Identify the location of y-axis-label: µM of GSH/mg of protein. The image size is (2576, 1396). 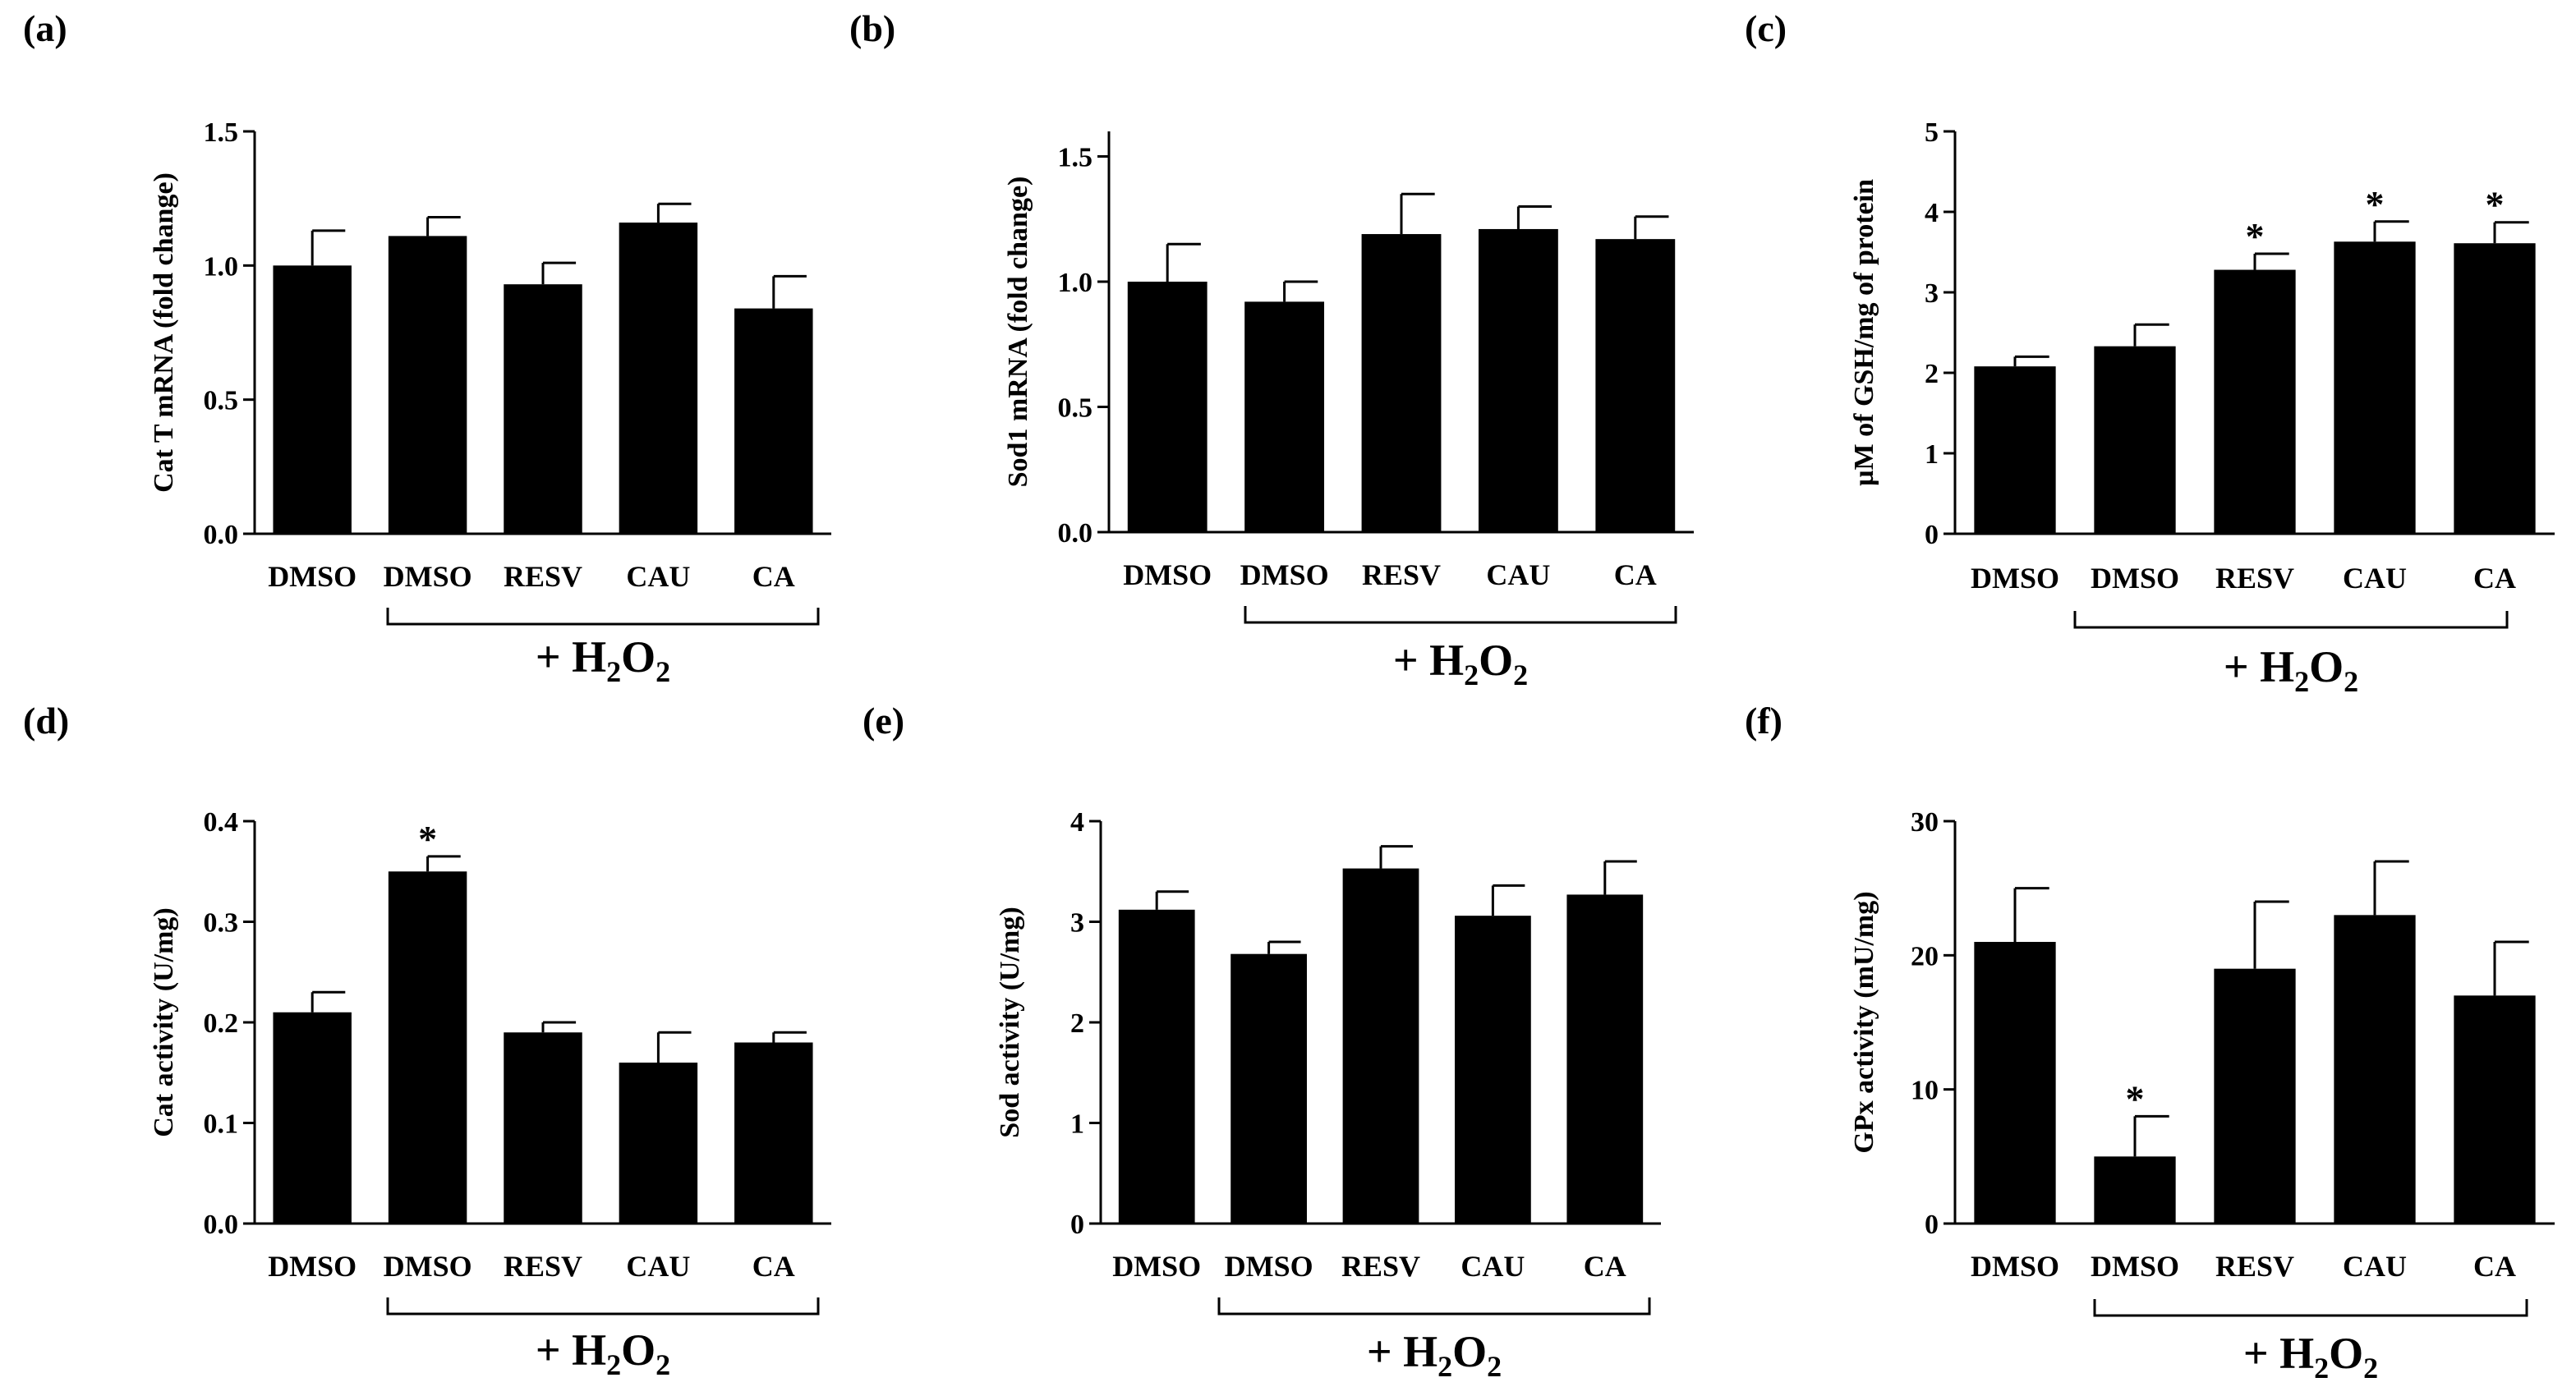
(1864, 332).